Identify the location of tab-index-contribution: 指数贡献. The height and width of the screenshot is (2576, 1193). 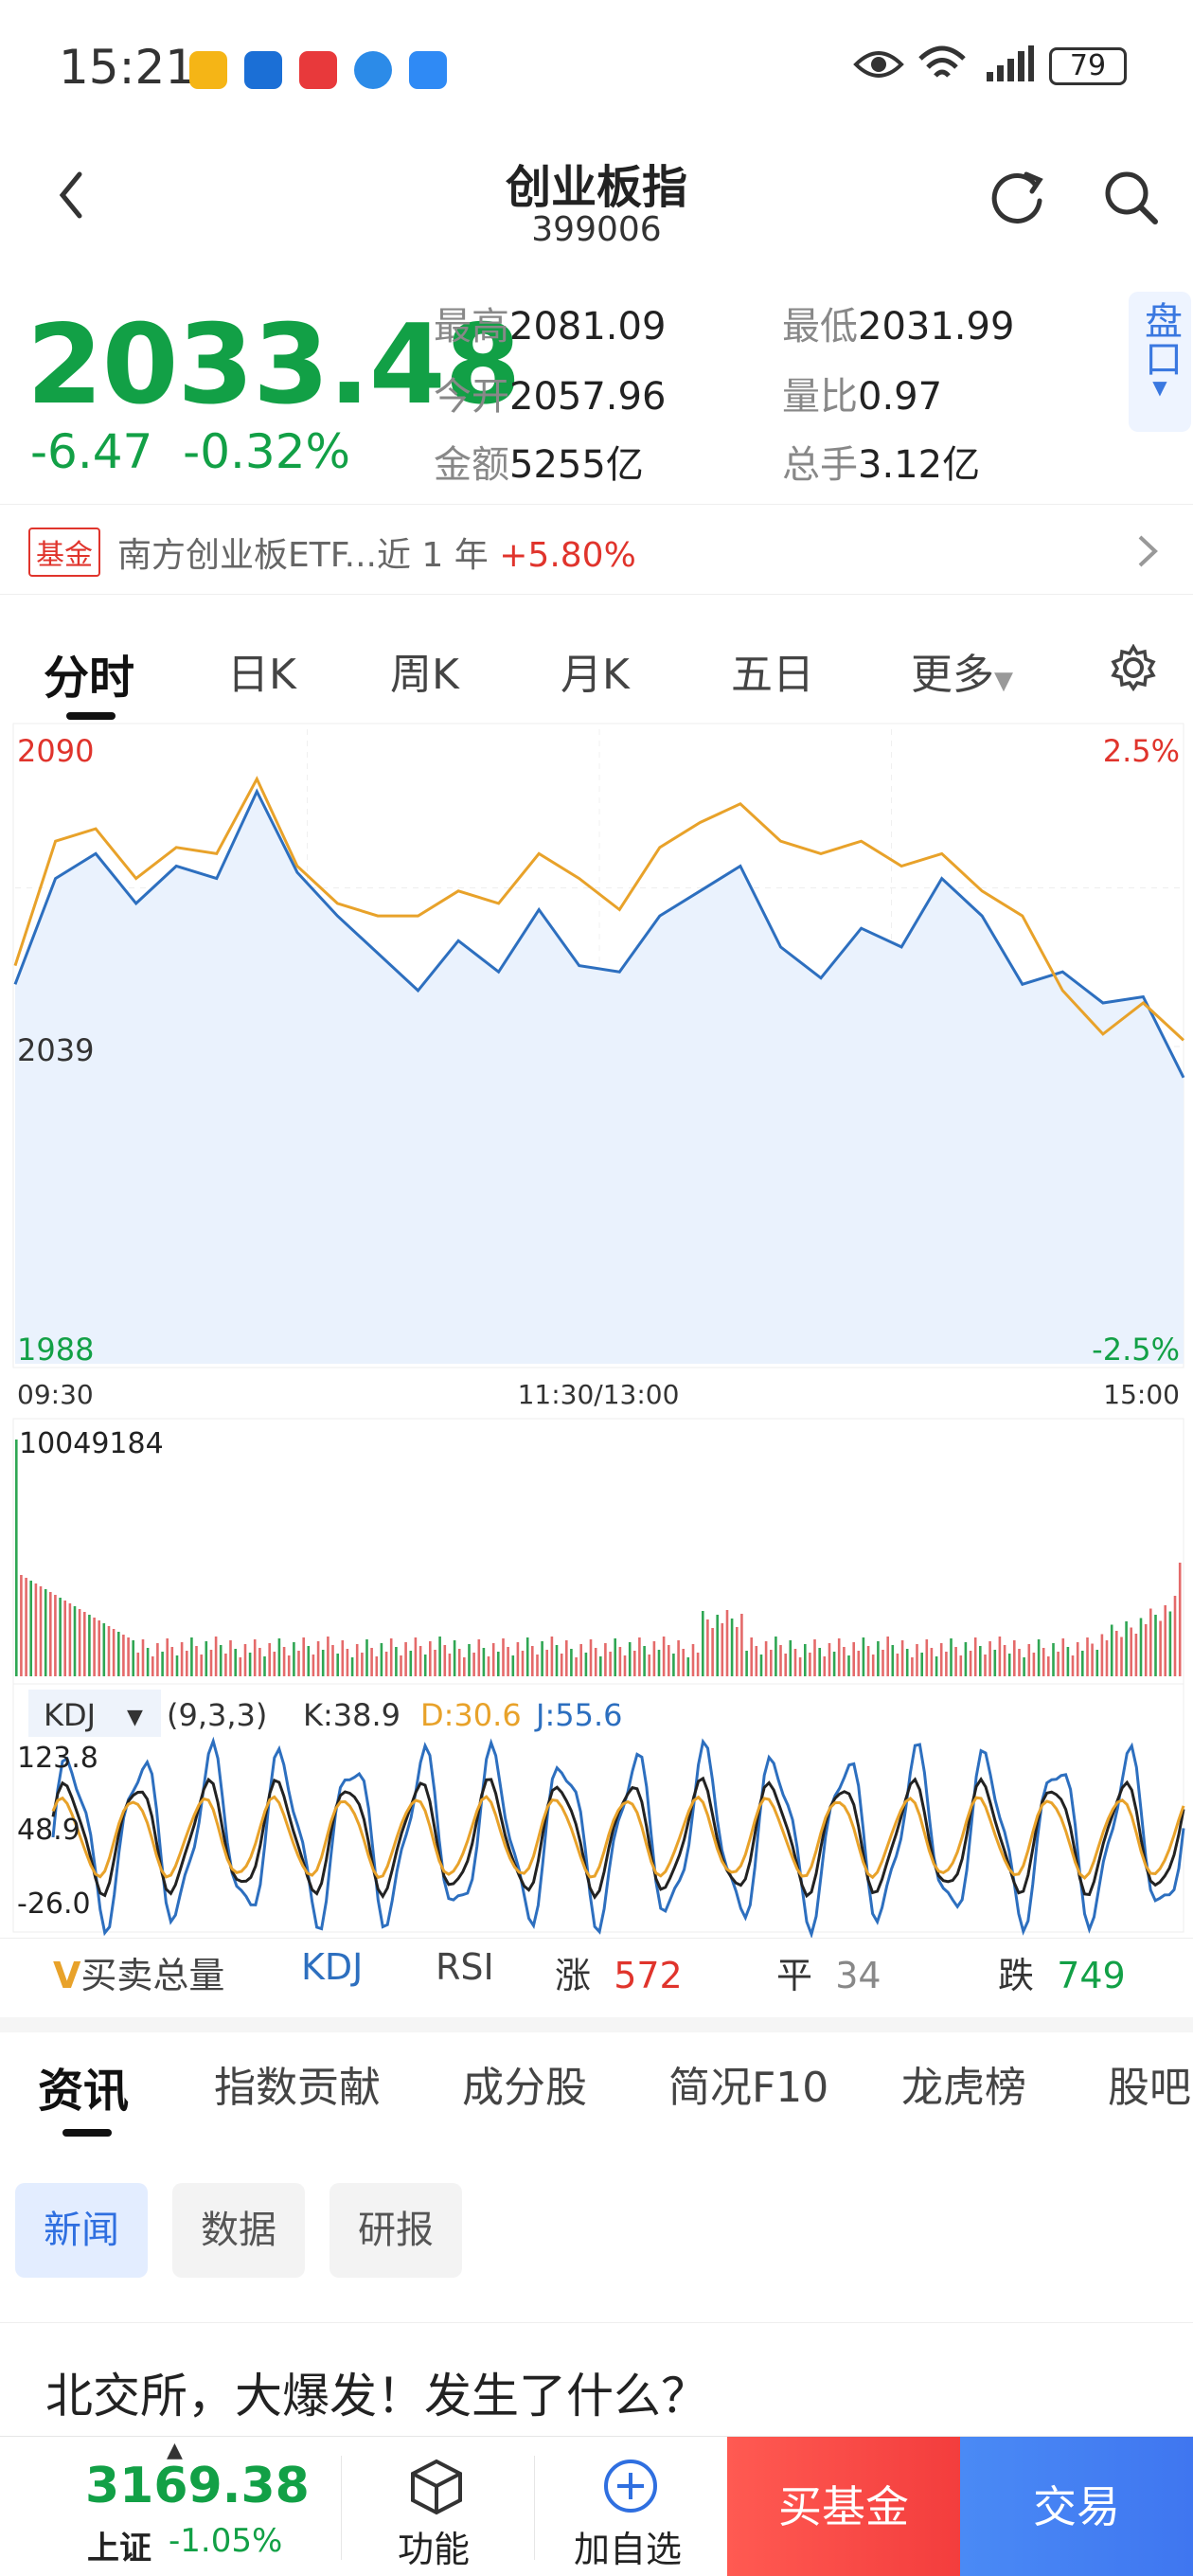
(297, 2088).